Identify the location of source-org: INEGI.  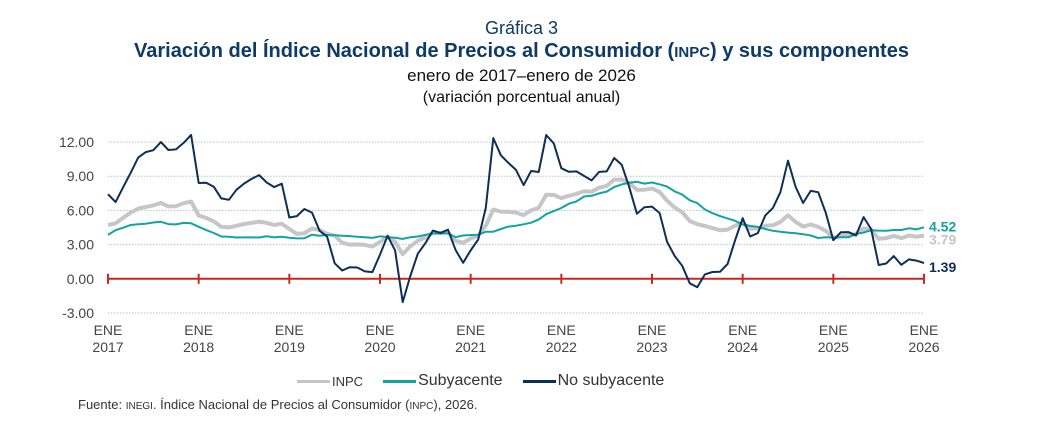
(139, 406).